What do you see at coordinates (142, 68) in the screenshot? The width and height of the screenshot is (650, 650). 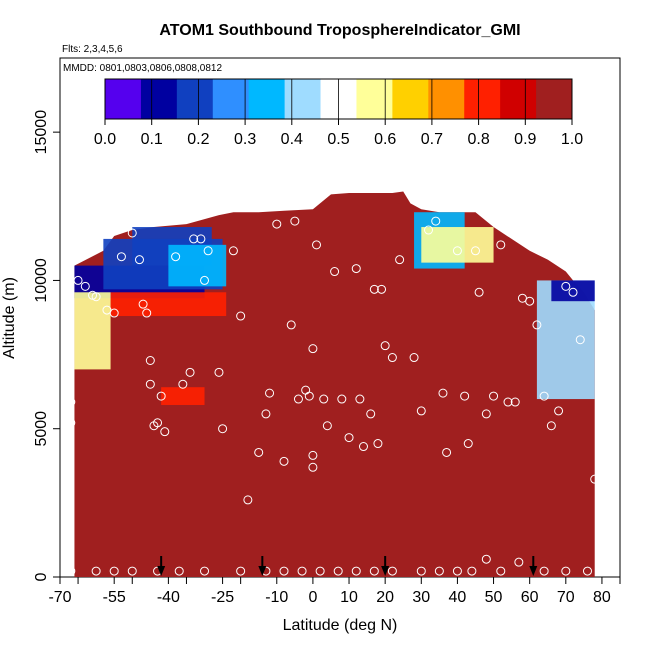 I see `dates-subtitle: MMDD: 0801,0803,0806,0808,0812` at bounding box center [142, 68].